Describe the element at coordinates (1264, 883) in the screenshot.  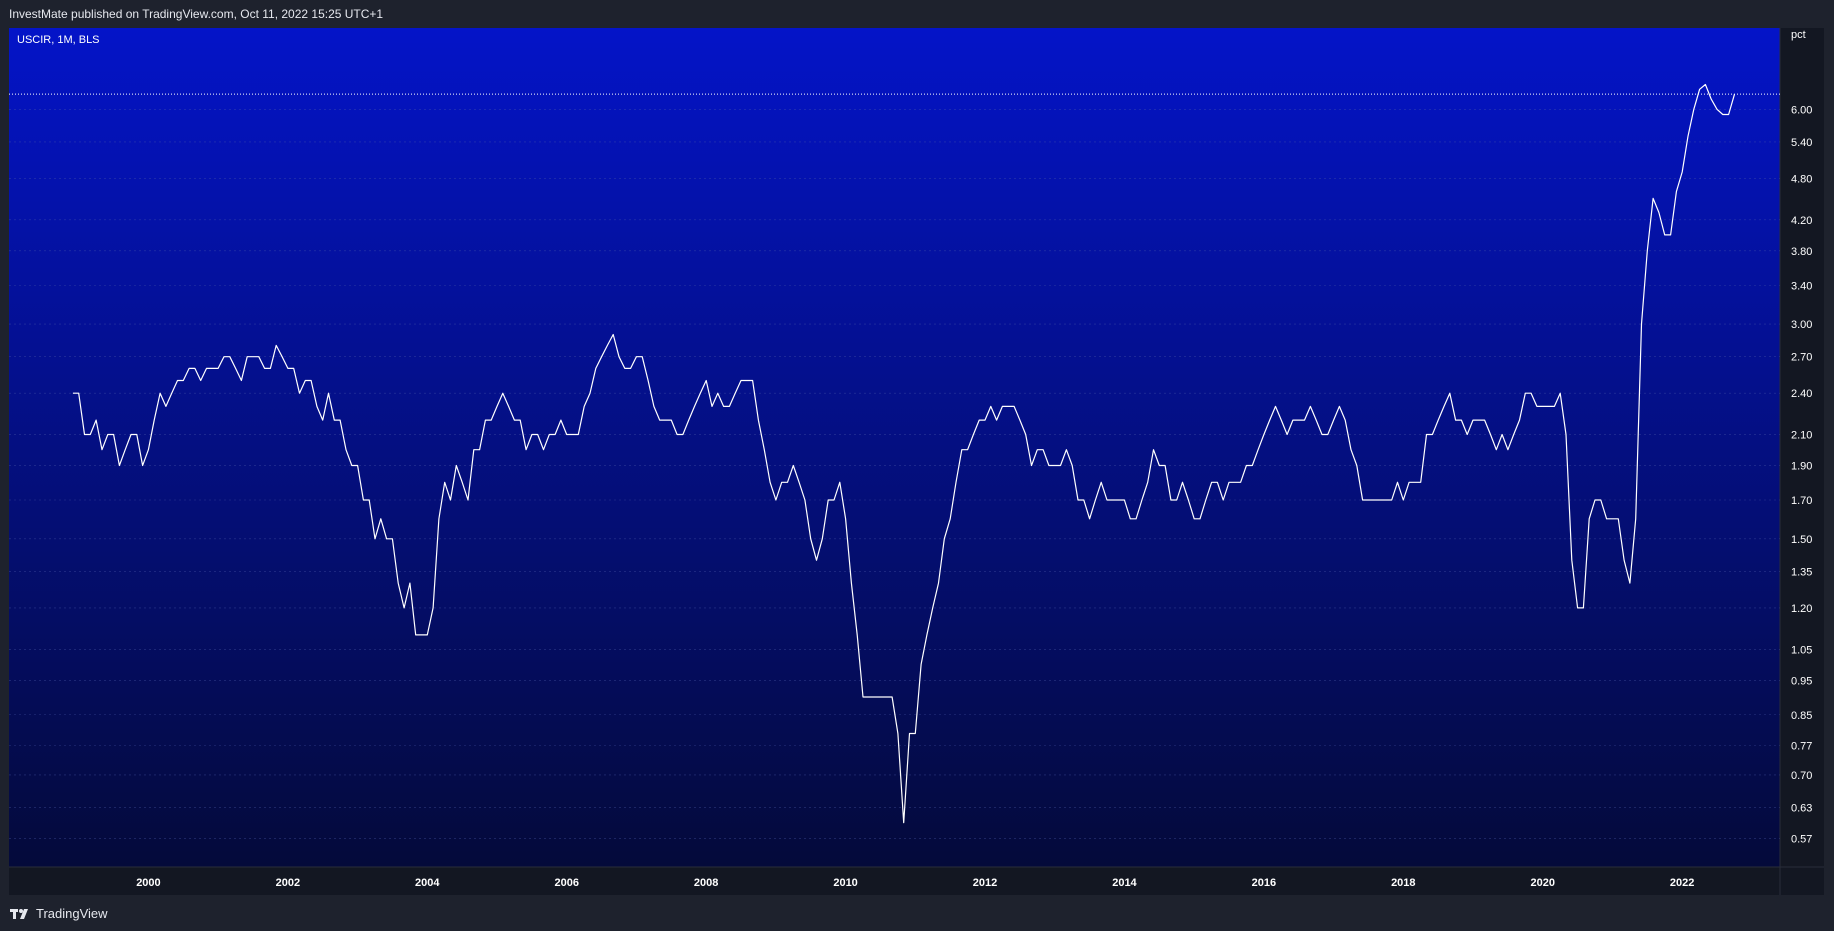
I see `x-tick-label: 2016` at that location.